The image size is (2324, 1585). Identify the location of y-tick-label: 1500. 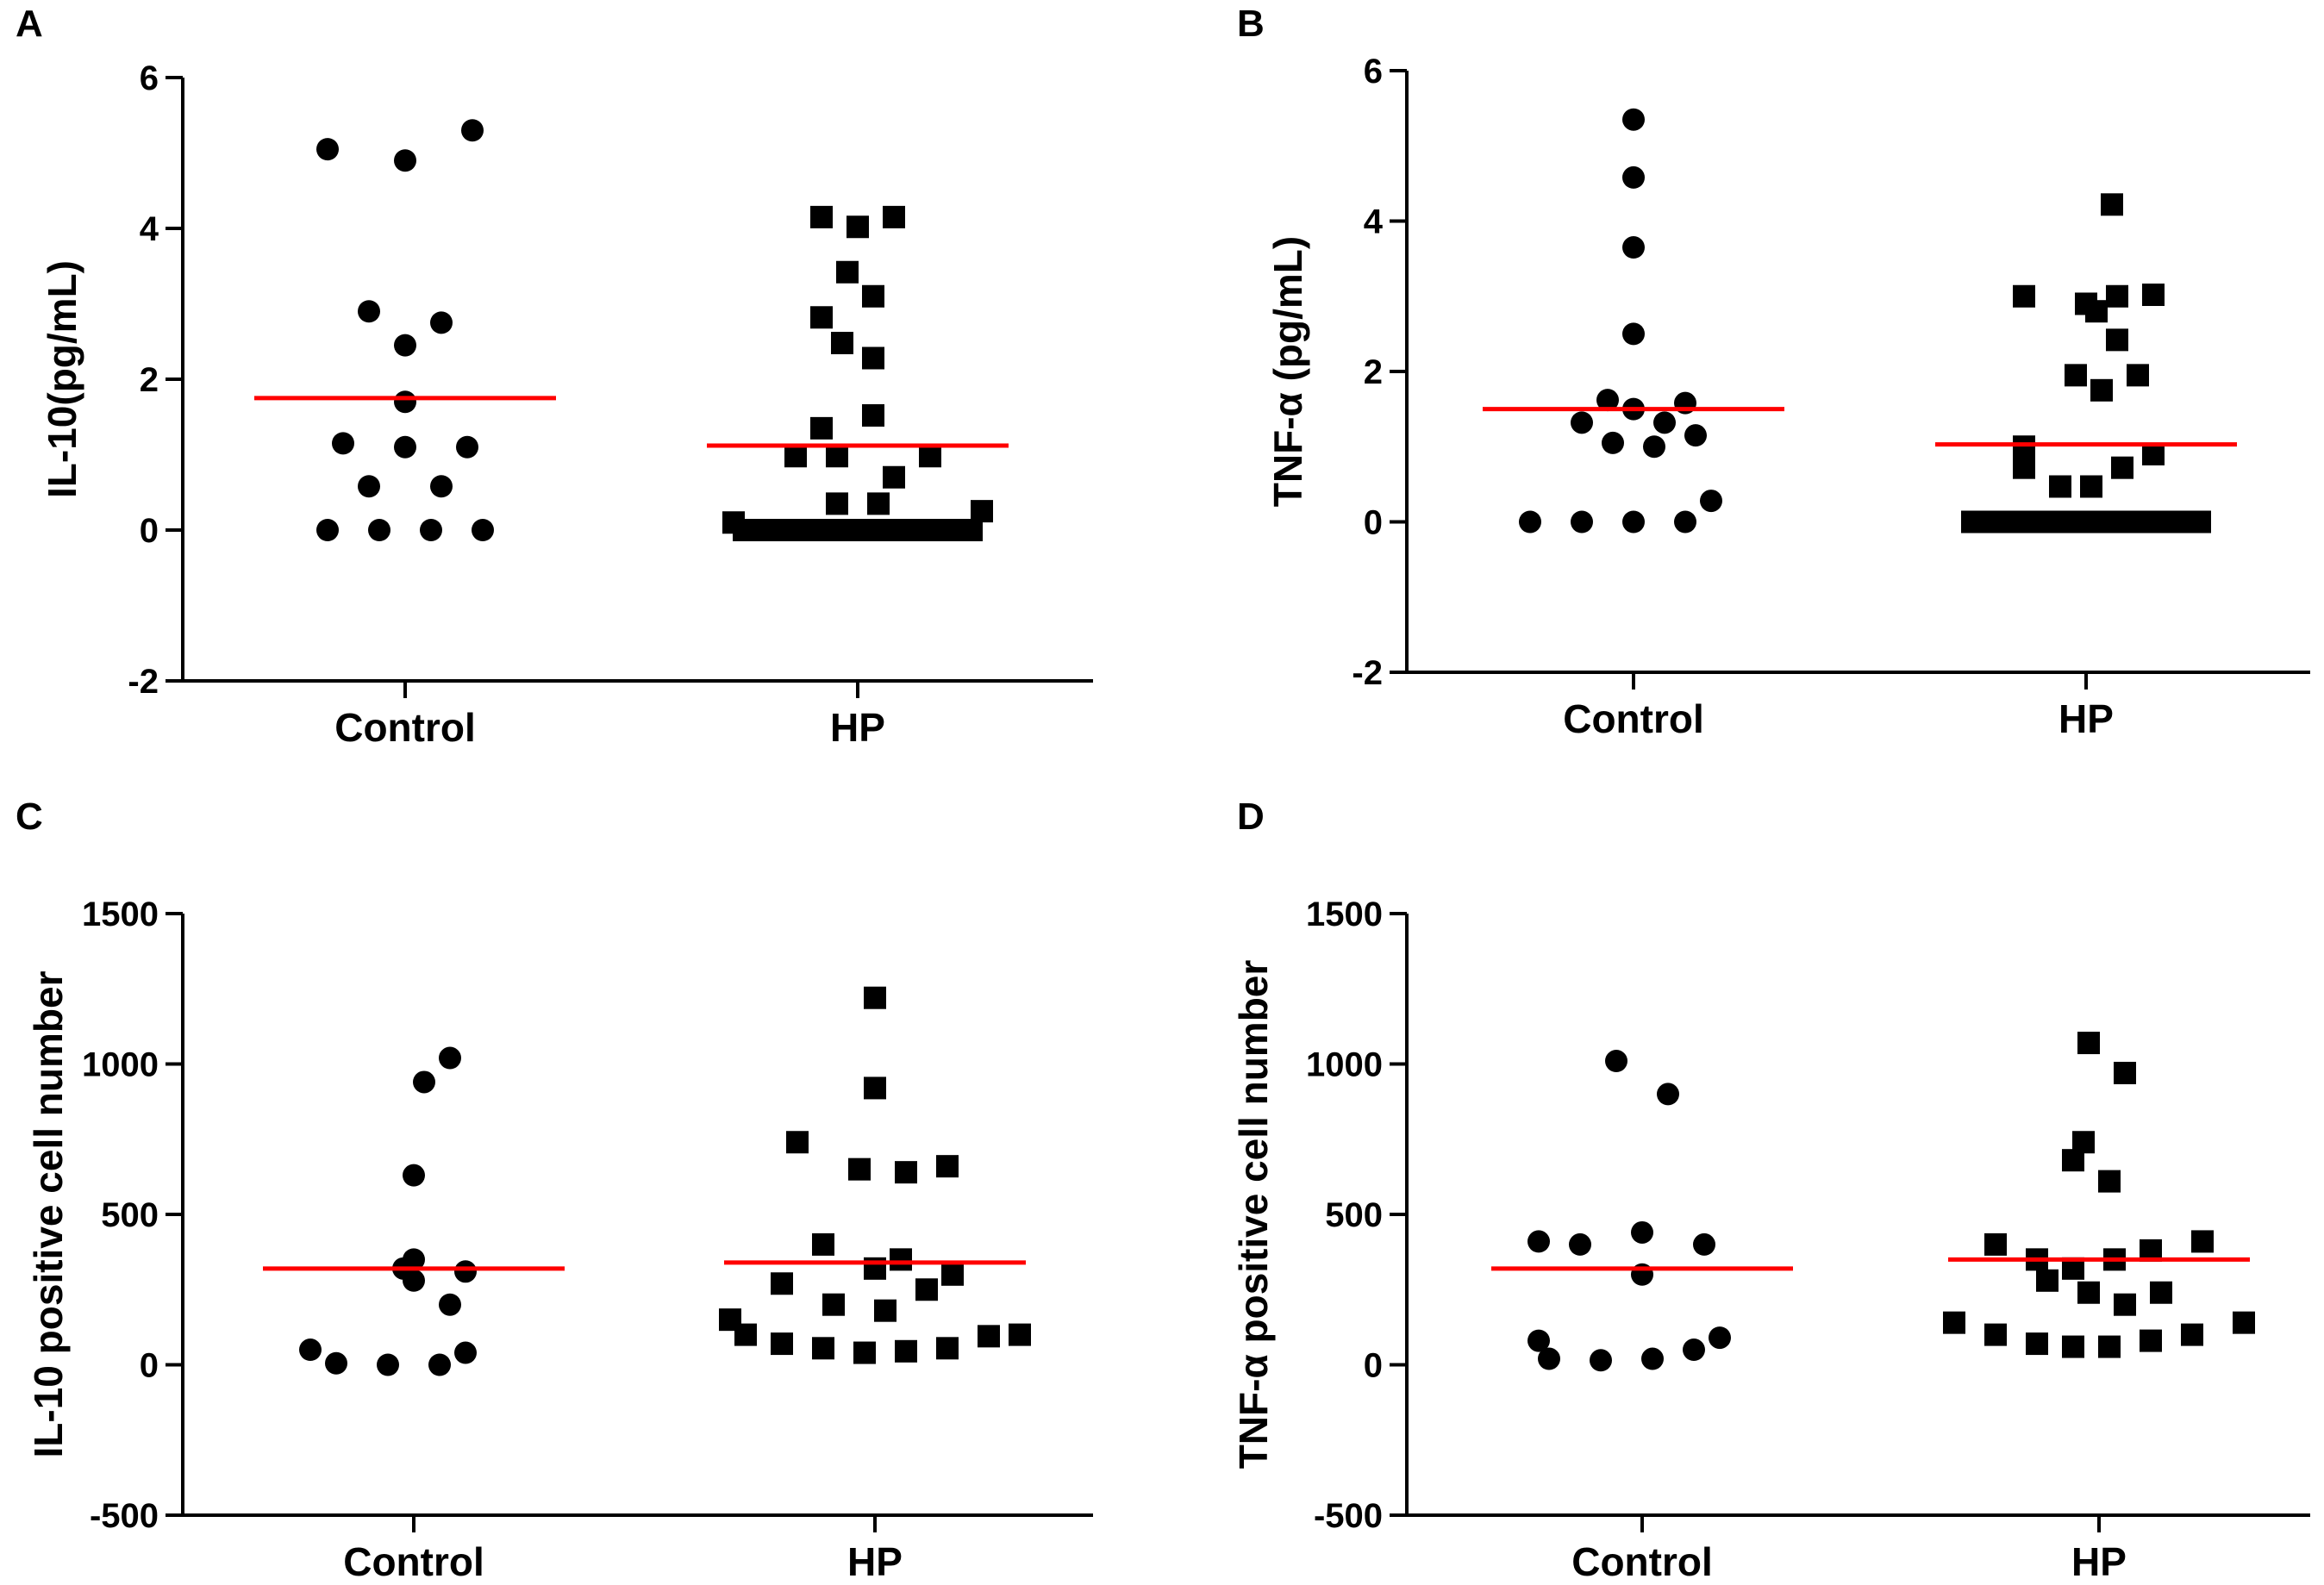
(1344, 914).